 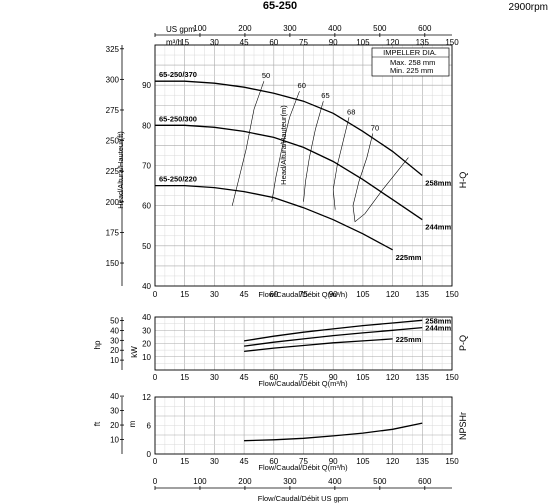 What do you see at coordinates (393, 377) in the screenshot?
I see `pq-x-tick-label: 120` at bounding box center [393, 377].